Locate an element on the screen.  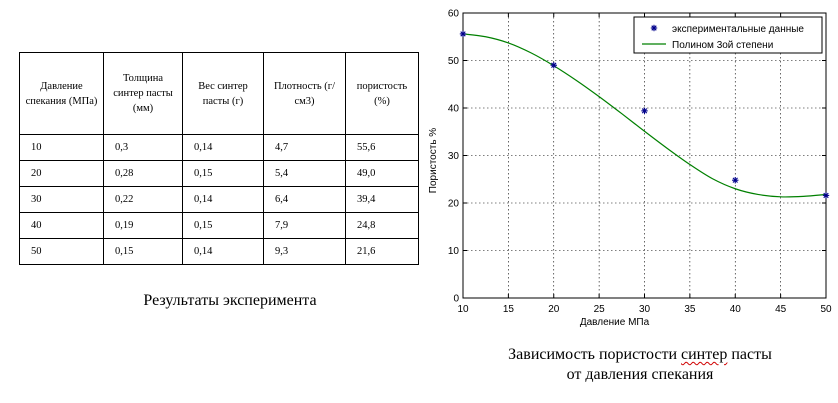
chart-caption-line-1: Зависимость пористости синтер пасты is located at coordinates (640, 355).